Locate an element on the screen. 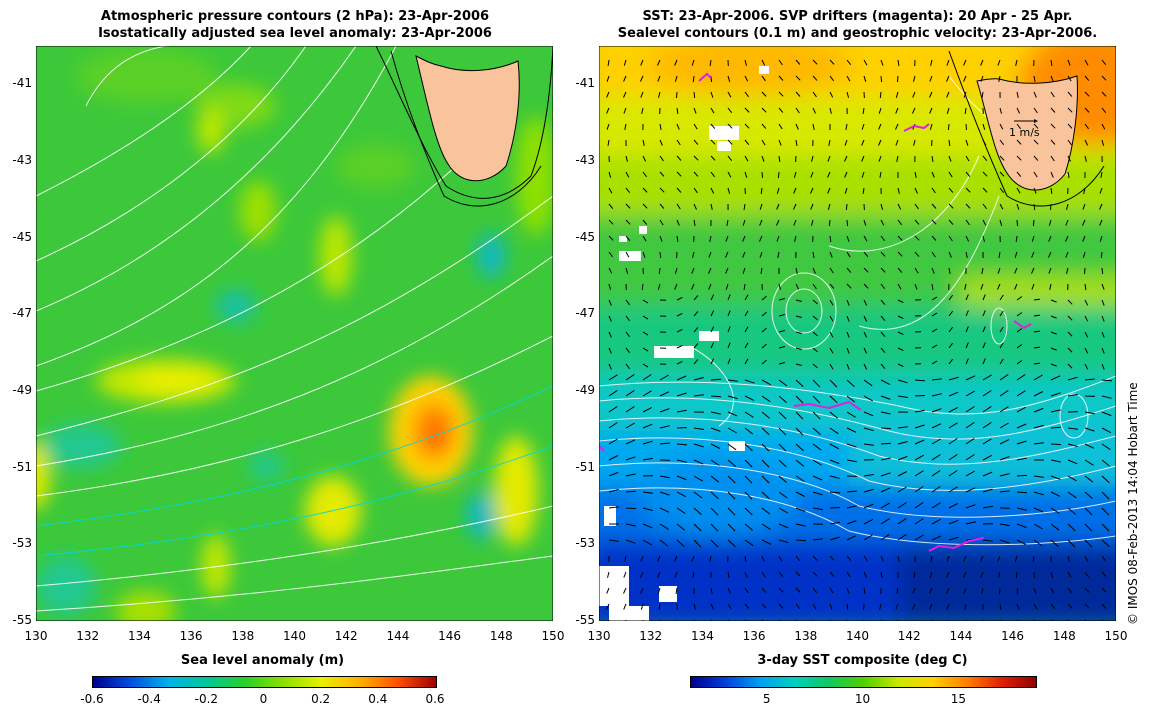  left-colorbar is located at coordinates (264, 682).